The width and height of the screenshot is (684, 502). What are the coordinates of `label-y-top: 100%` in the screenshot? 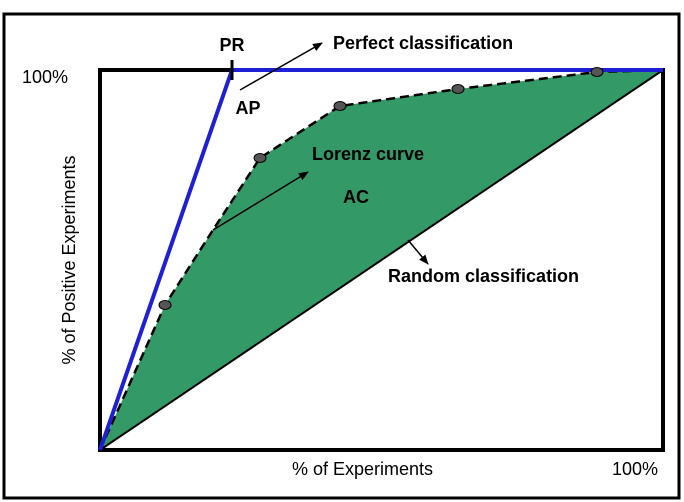 It's located at (45, 77).